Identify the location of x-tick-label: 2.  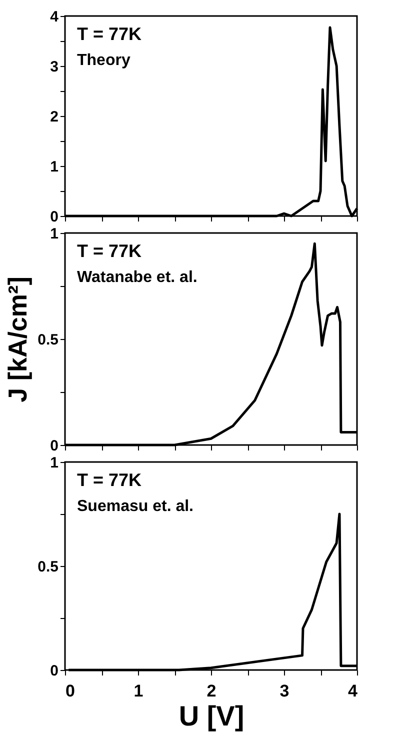
(211, 691).